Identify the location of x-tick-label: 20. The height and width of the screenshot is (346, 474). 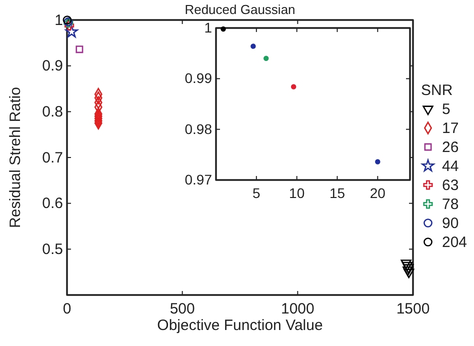
(378, 192).